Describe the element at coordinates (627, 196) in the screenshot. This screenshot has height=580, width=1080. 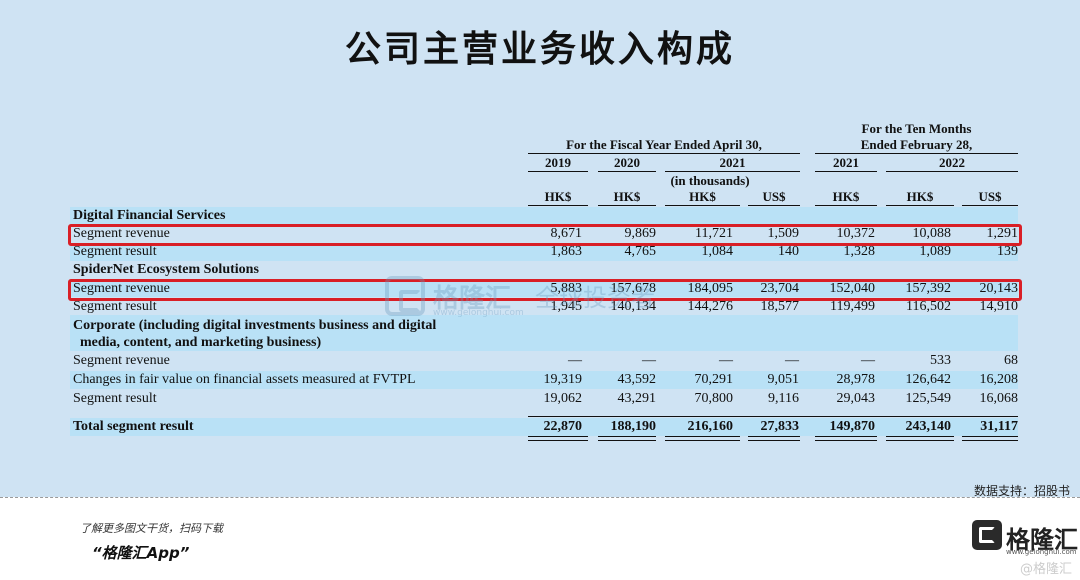
I see `currency-hk-2020: HK$` at that location.